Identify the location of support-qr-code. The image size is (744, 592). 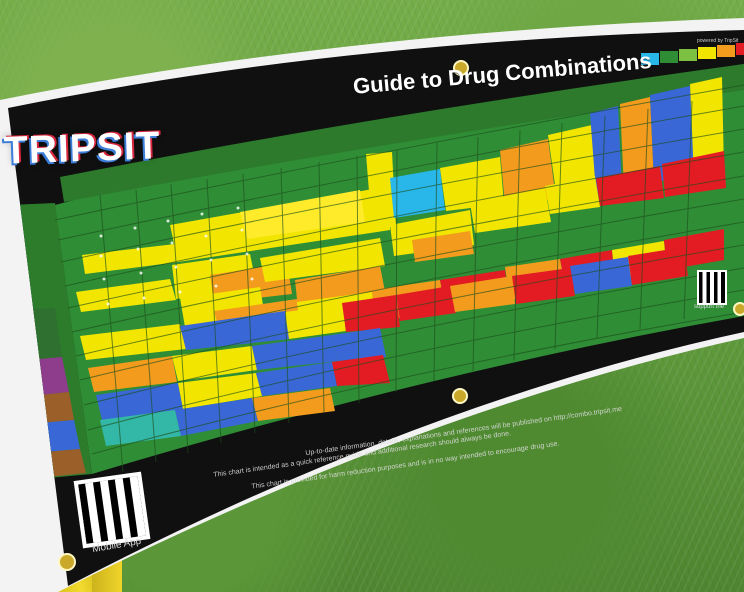
(712, 287).